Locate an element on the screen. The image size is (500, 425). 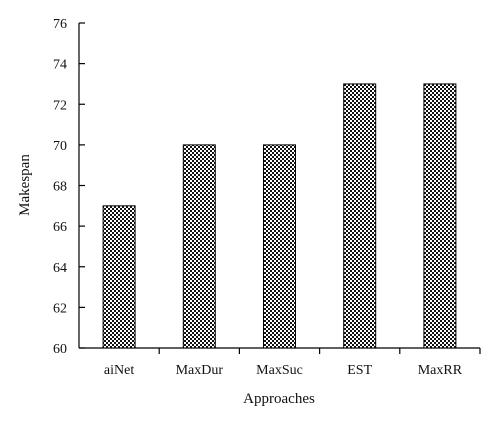
y-tick-label: 74 is located at coordinates (60, 65).